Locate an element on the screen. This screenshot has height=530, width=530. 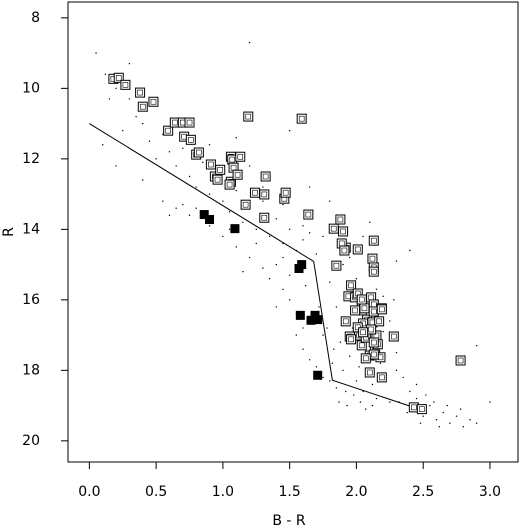
x-tick-label: 2.5 is located at coordinates (423, 492).